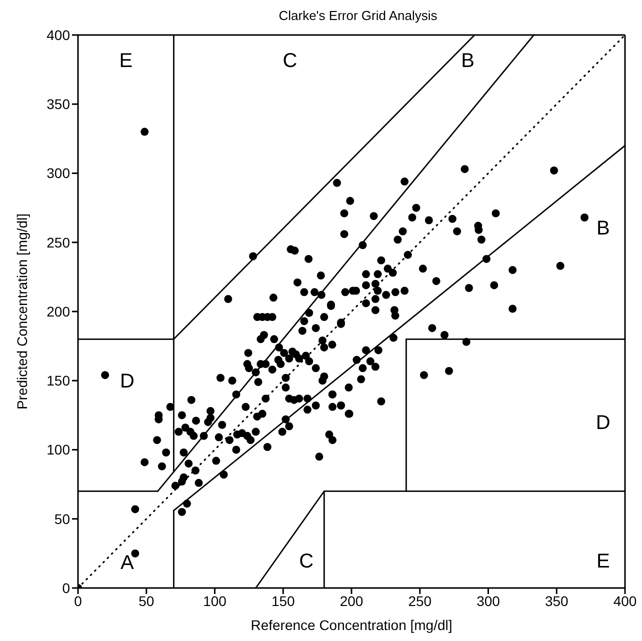 Image resolution: width=642 pixels, height=641 pixels. I want to click on x-tick-label: 400, so click(625, 600).